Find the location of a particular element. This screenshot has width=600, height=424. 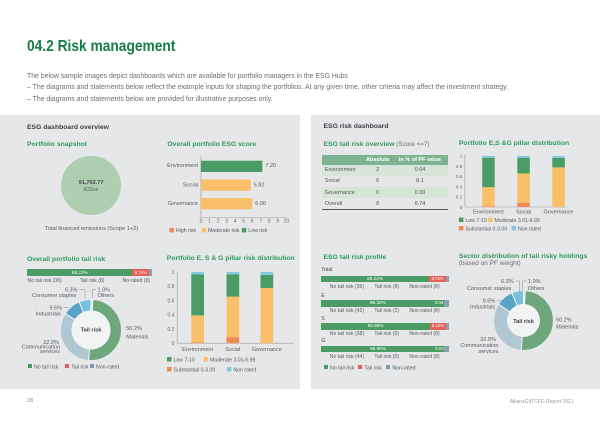

svg-text: 5 is located at coordinates (243, 221).